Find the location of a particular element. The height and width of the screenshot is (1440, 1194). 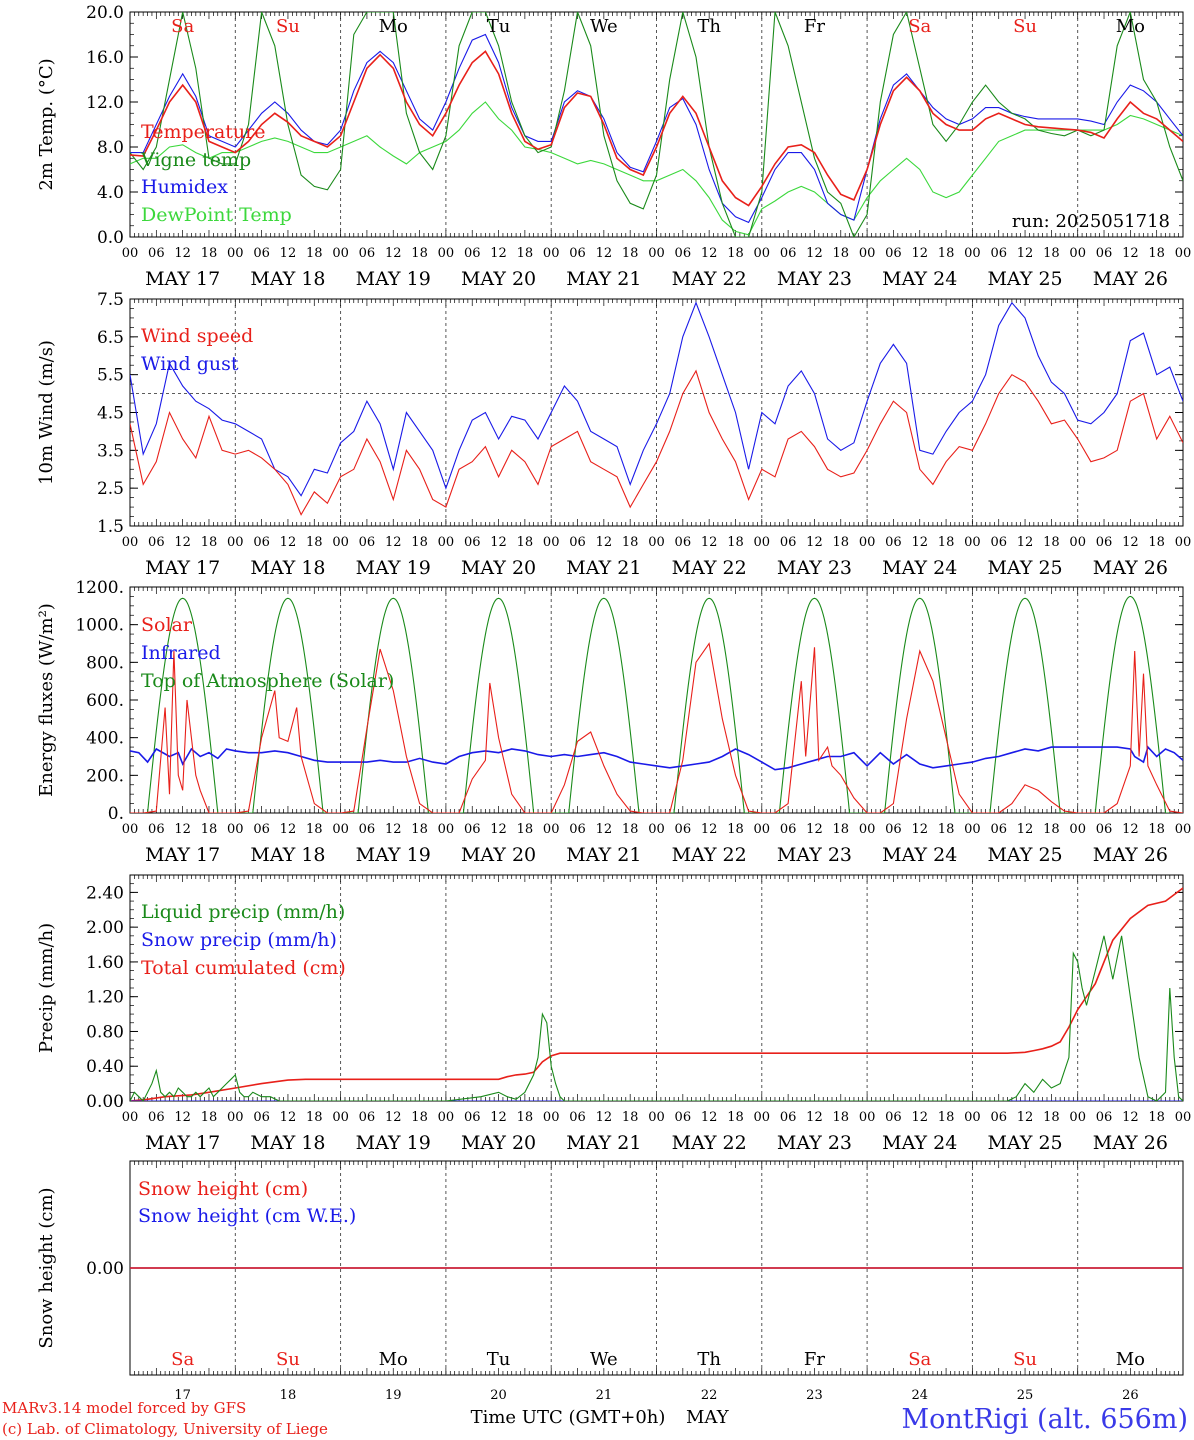

y-tick-label: 0. is located at coordinates (116, 814).